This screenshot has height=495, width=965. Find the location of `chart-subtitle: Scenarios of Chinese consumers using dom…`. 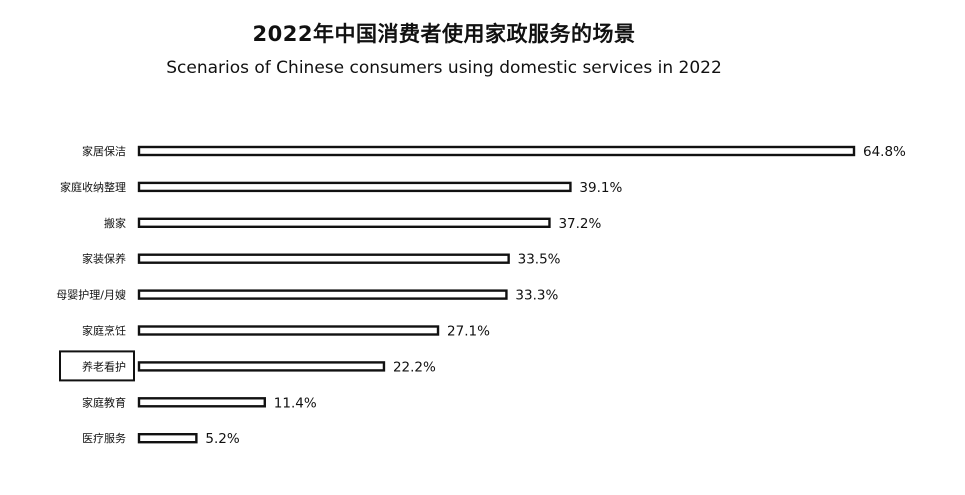

chart-subtitle: Scenarios of Chinese consumers using dom… is located at coordinates (444, 68).